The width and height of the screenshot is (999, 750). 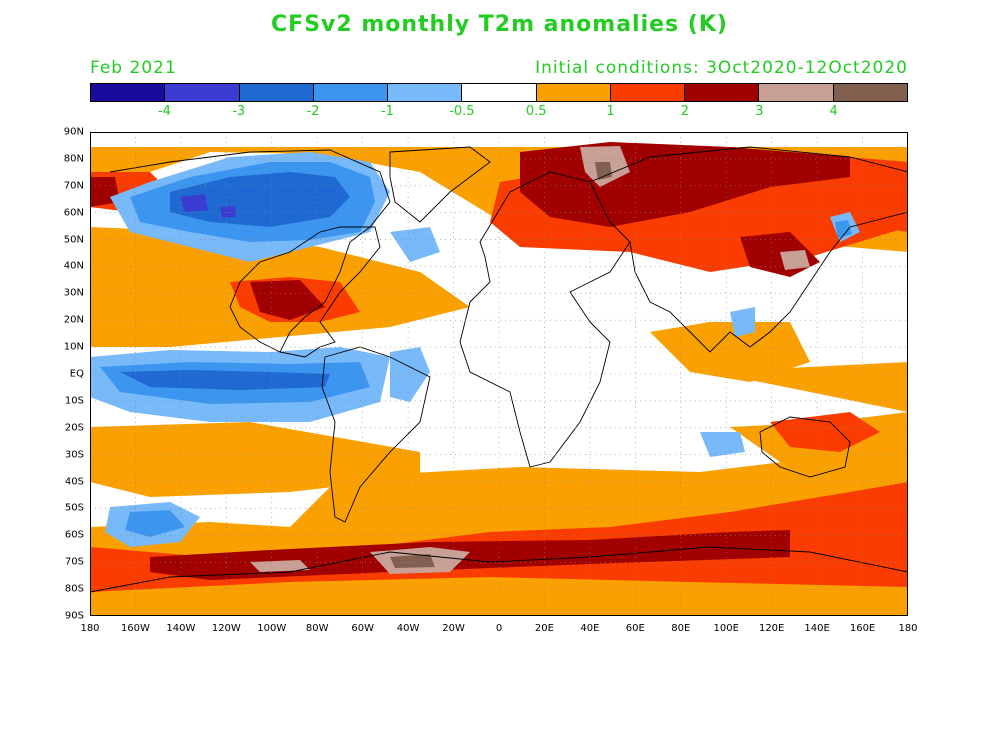 I want to click on longitude-tick-label: 20E, so click(x=544, y=628).